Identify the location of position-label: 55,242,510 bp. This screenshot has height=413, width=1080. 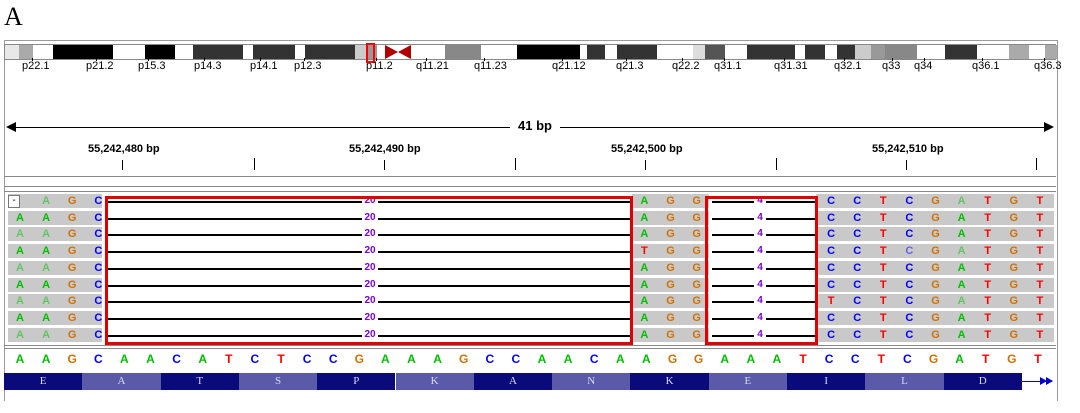
(908, 149).